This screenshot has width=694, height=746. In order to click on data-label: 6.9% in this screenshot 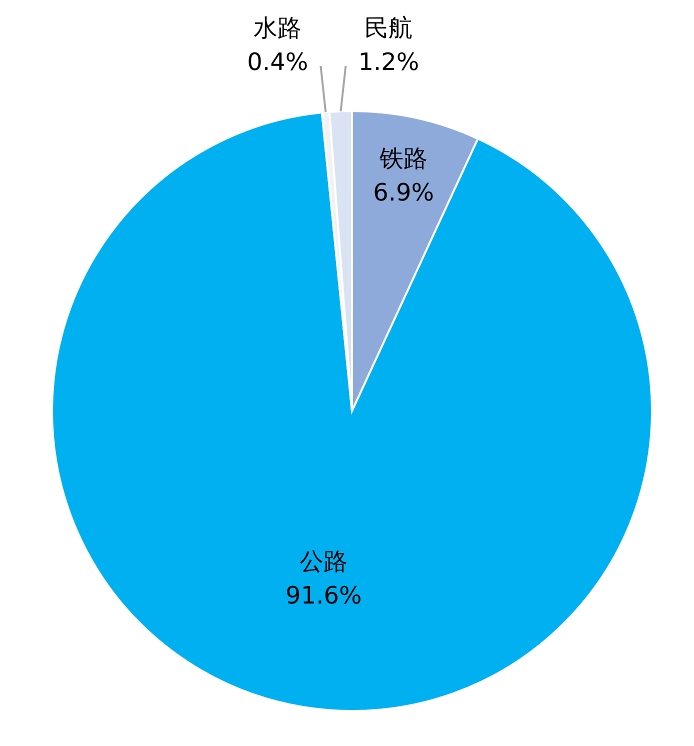, I will do `click(403, 192)`.